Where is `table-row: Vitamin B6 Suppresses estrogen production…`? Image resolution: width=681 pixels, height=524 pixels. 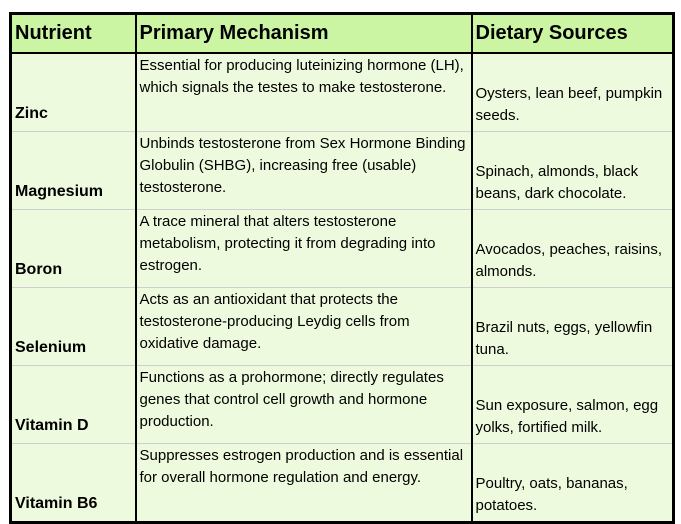 table-row: Vitamin B6 Suppresses estrogen production… is located at coordinates (342, 483).